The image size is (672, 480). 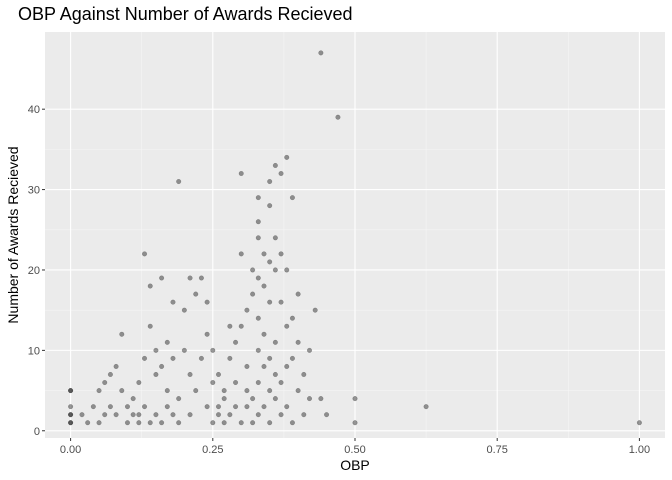 I want to click on x-tick-label: 1.00, so click(x=639, y=450).